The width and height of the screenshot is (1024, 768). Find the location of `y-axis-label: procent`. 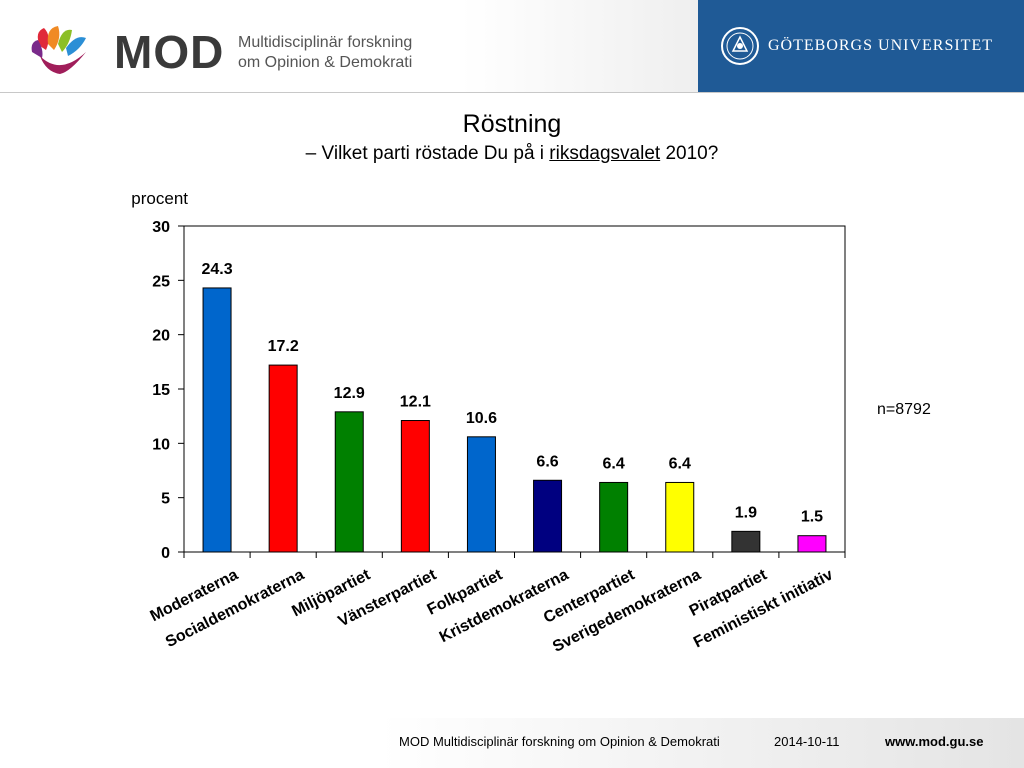

y-axis-label: procent is located at coordinates (159, 198).